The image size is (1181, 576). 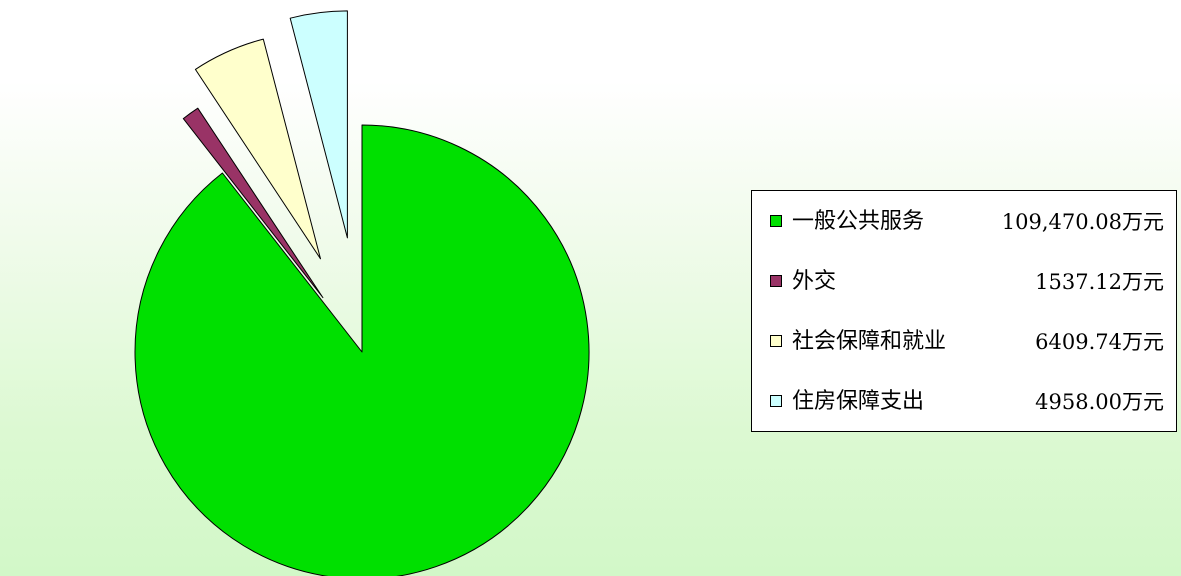 I want to click on legend-value: 1537.12万元, so click(x=1099, y=282).